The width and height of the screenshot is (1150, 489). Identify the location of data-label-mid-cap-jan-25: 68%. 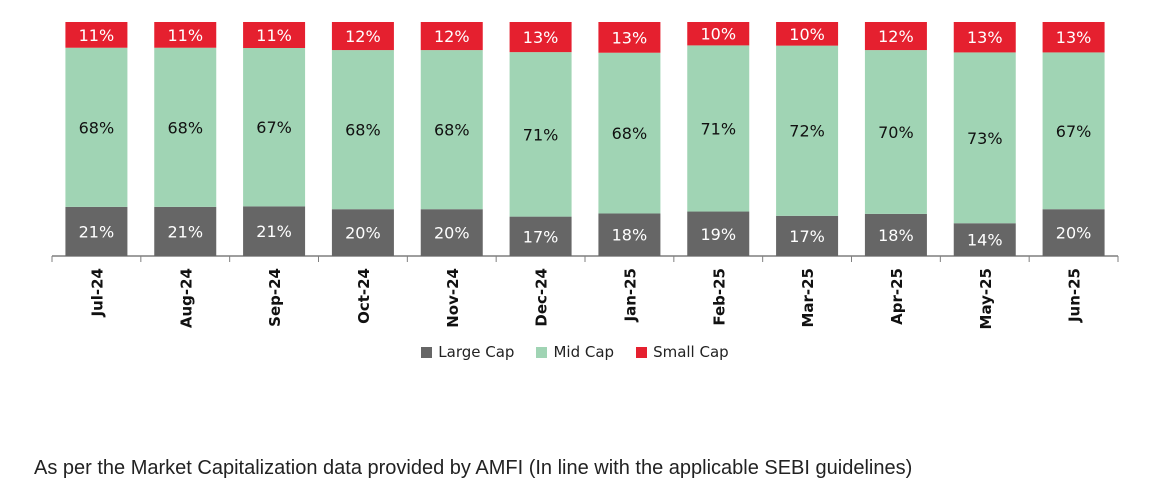
(630, 133).